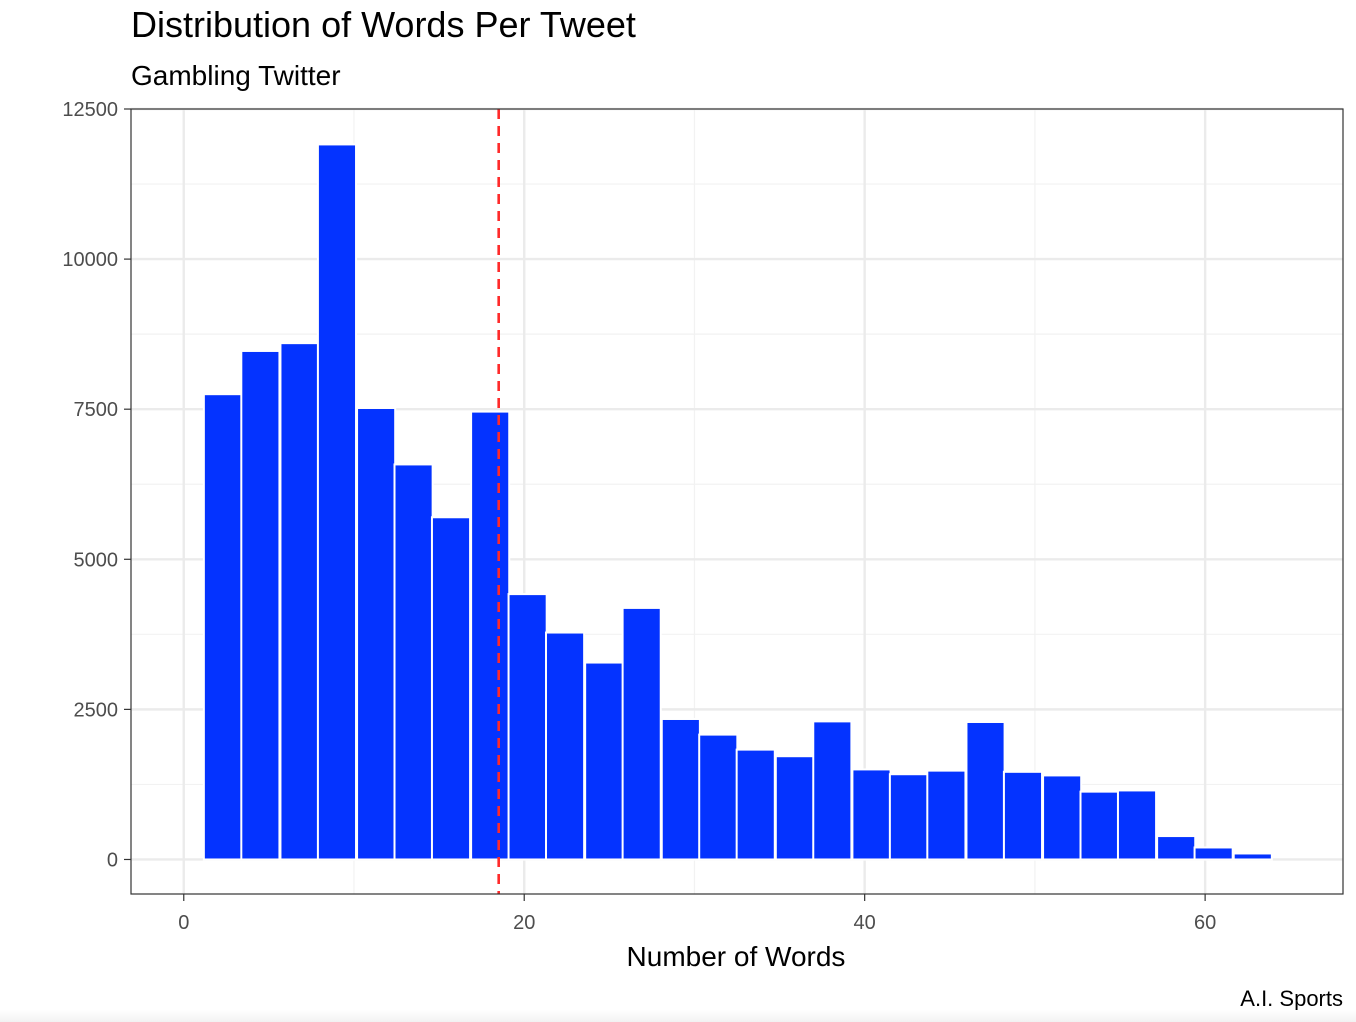 The width and height of the screenshot is (1356, 1022). Describe the element at coordinates (865, 923) in the screenshot. I see `x-tick-label: 40` at that location.